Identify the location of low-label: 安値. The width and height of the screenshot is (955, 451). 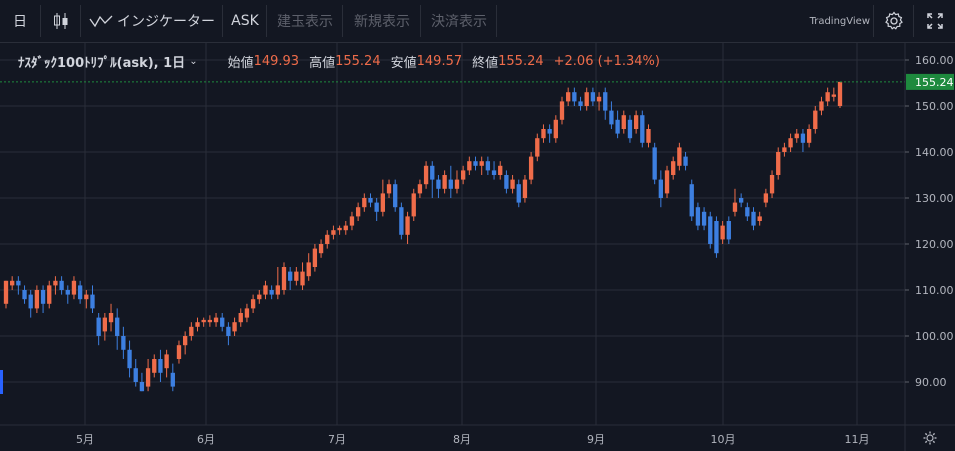
(403, 63).